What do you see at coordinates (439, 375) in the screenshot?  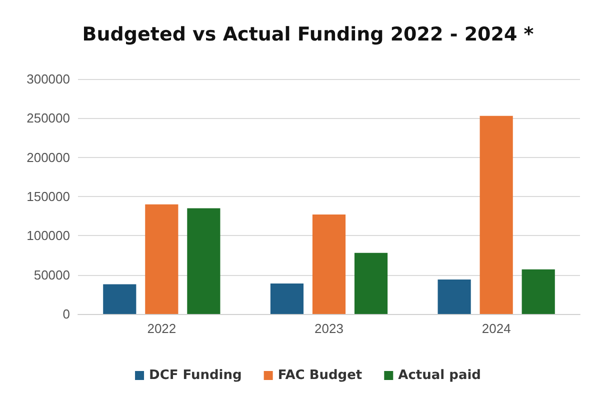 I see `legend-label: Actual paid` at bounding box center [439, 375].